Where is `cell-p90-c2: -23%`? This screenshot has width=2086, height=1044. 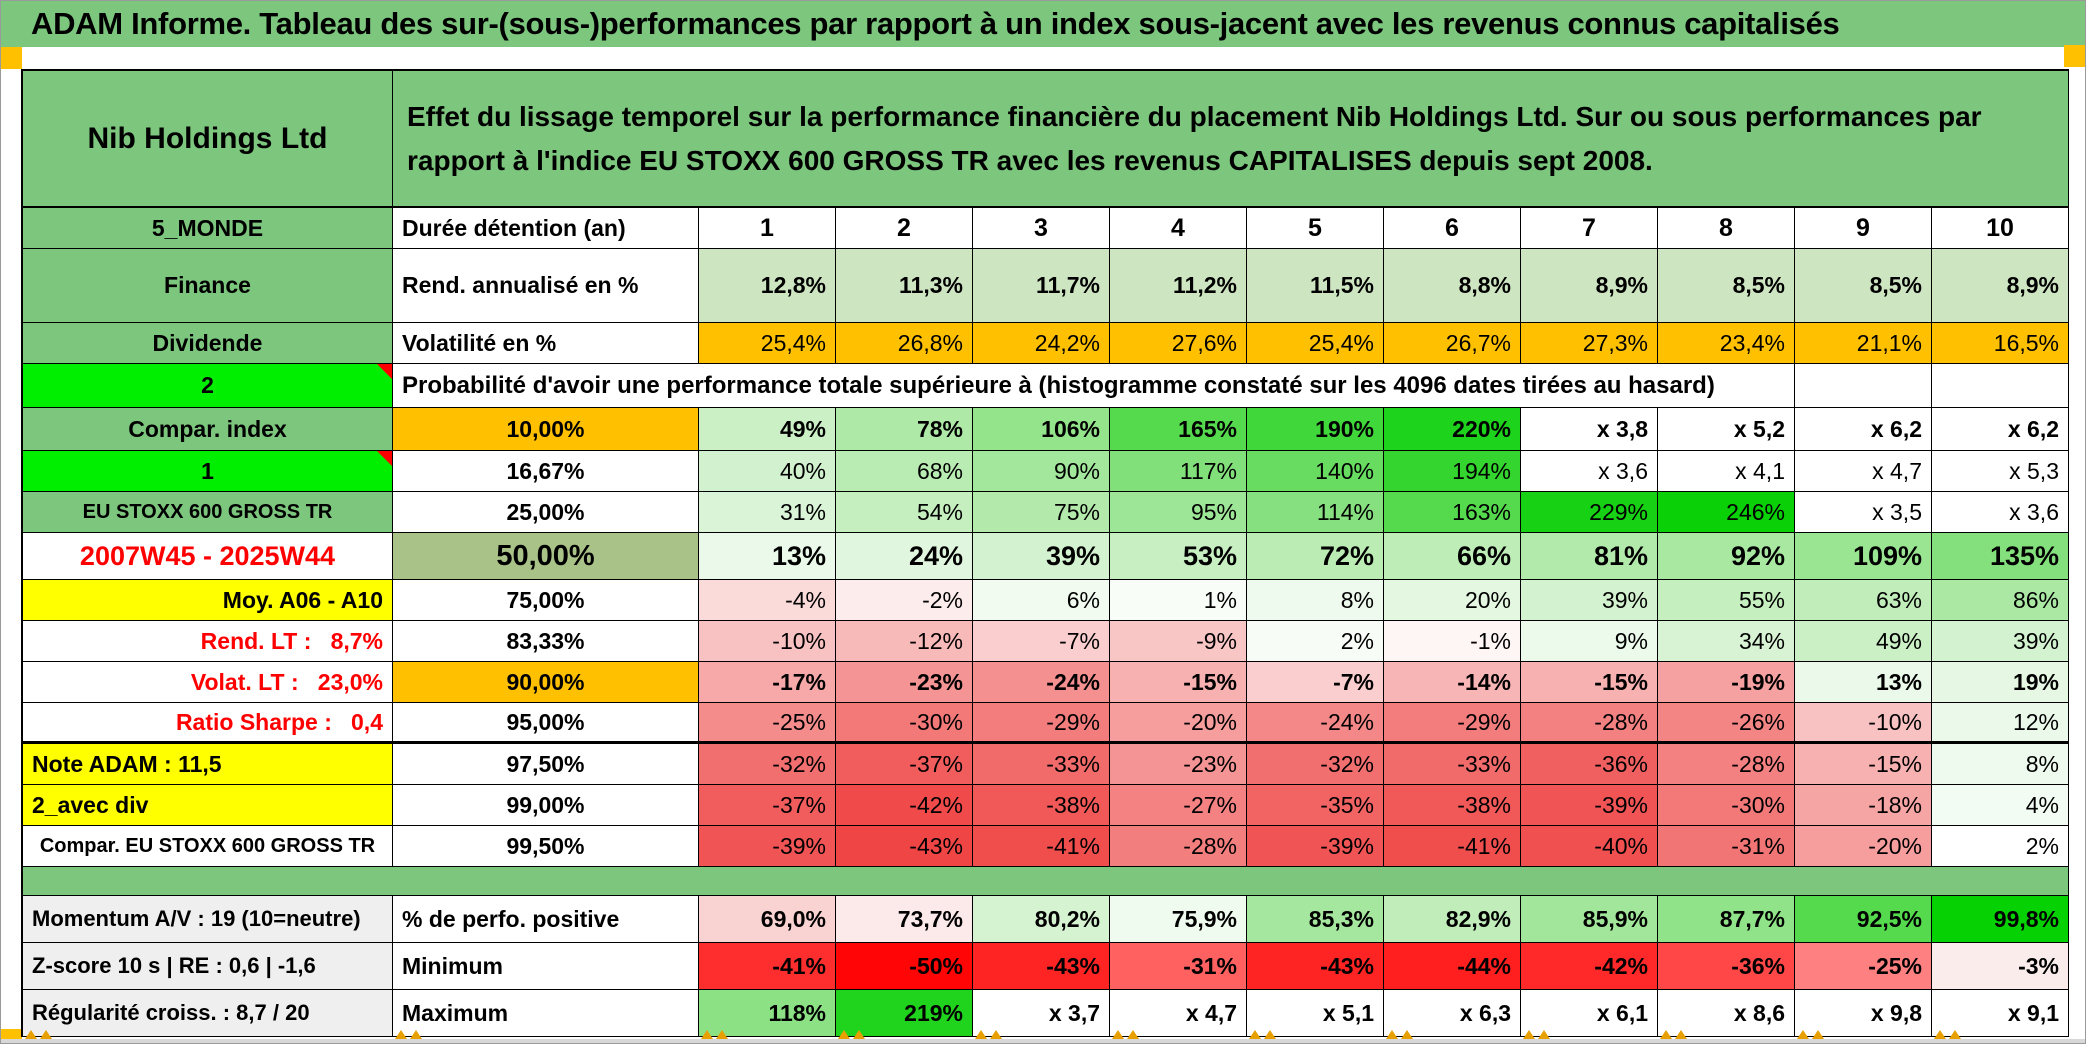 cell-p90-c2: -23% is located at coordinates (904, 682).